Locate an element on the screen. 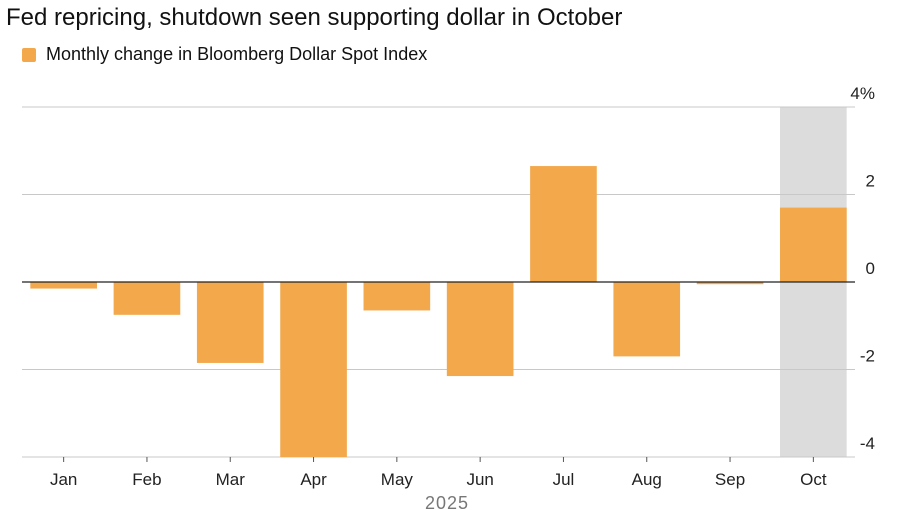 The height and width of the screenshot is (510, 900). x-tick-label: Sep is located at coordinates (730, 479).